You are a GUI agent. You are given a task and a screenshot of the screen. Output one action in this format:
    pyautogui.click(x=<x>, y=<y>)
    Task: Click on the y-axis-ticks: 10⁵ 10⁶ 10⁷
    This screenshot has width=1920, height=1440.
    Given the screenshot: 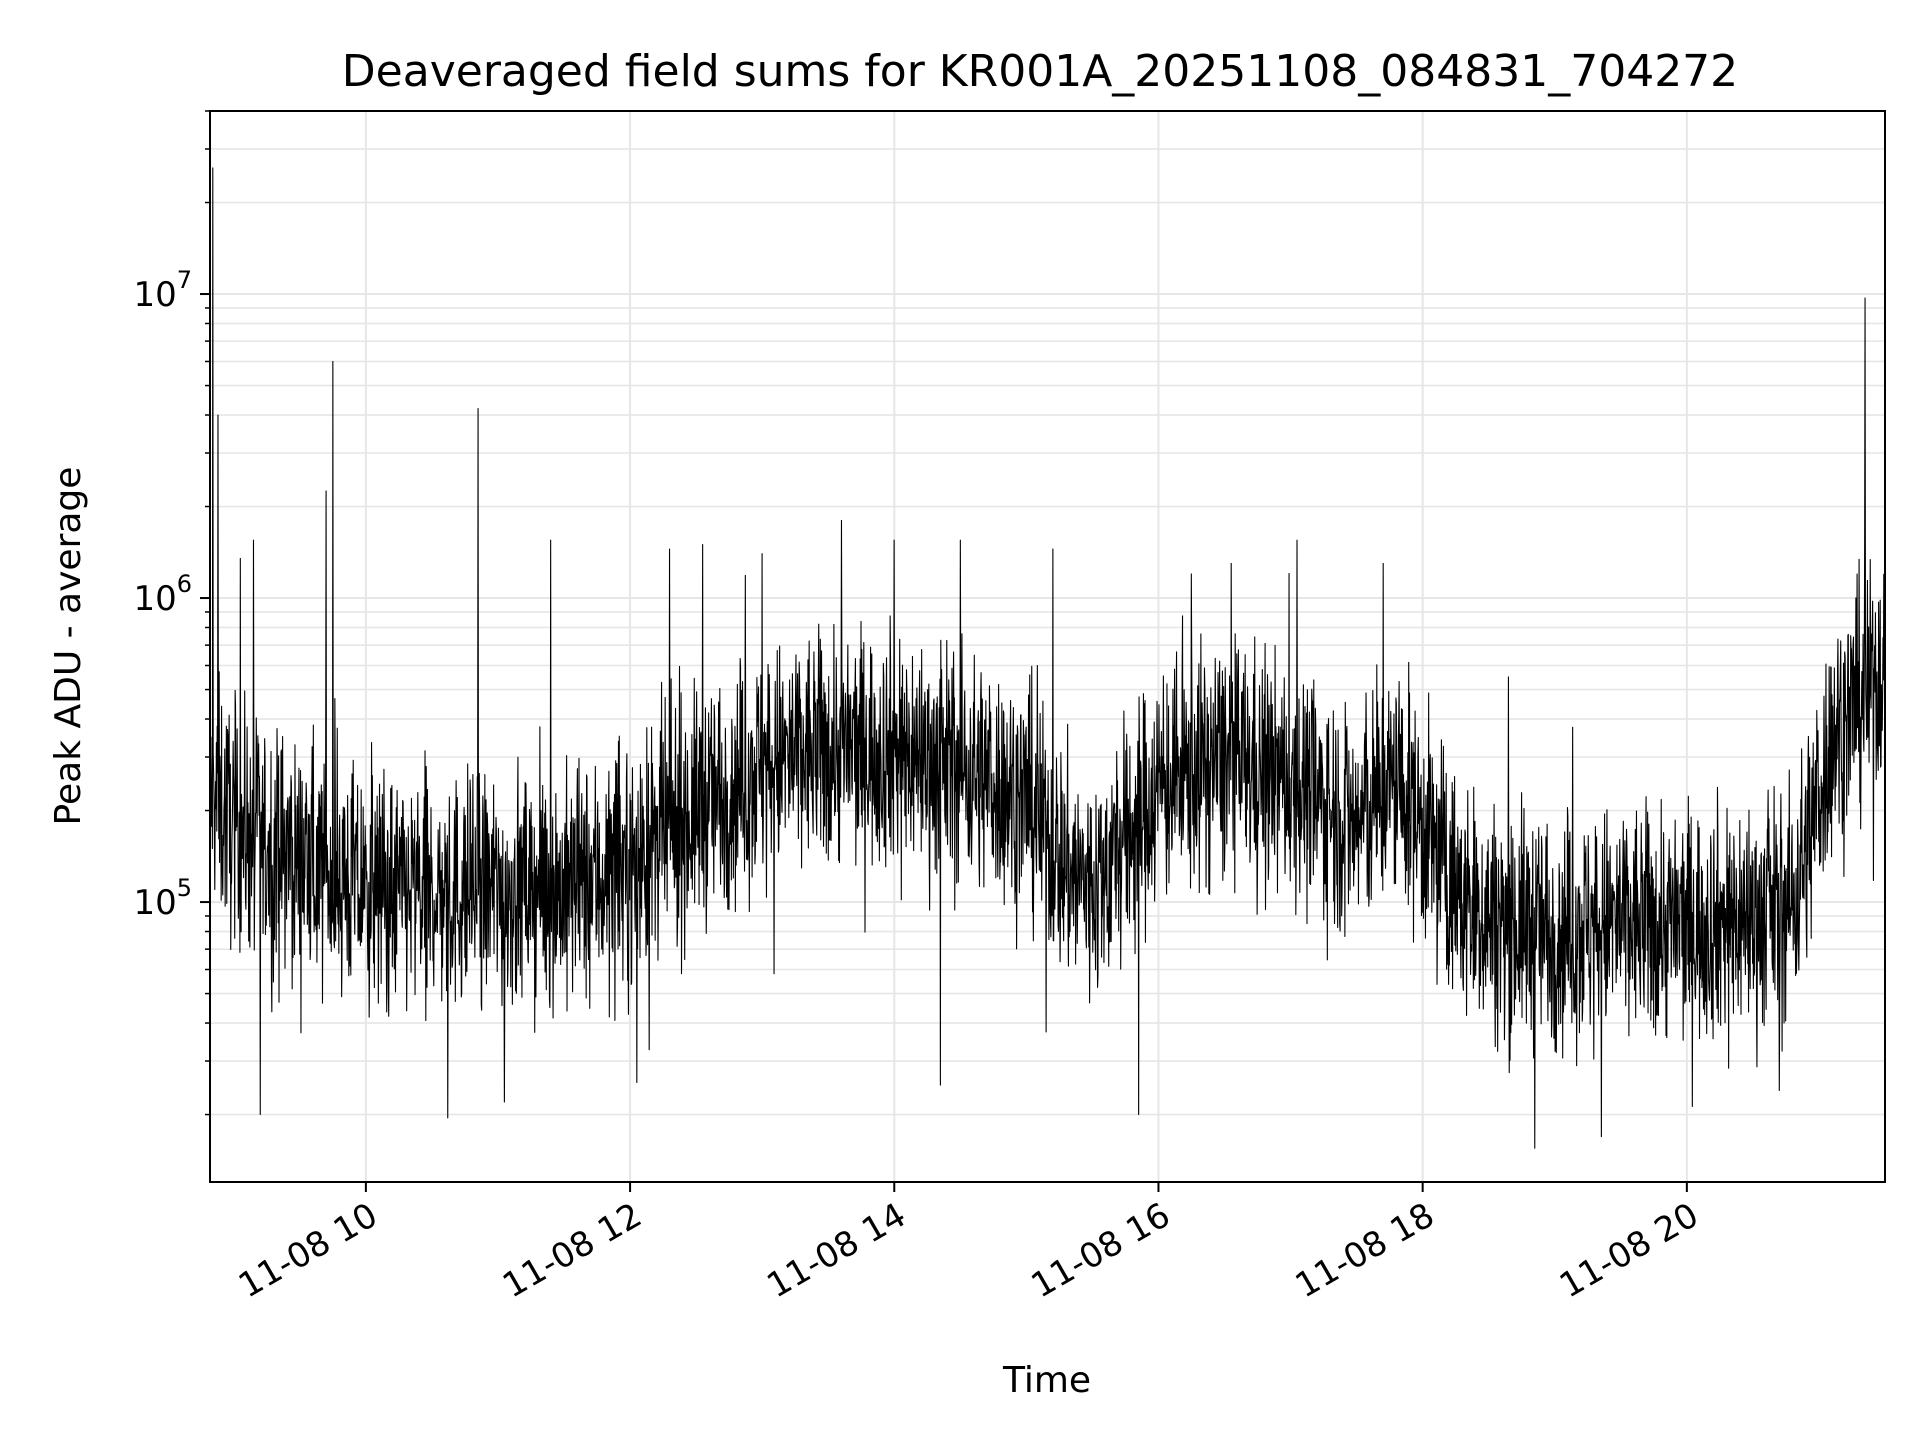 What is the action you would take?
    pyautogui.click(x=171, y=613)
    